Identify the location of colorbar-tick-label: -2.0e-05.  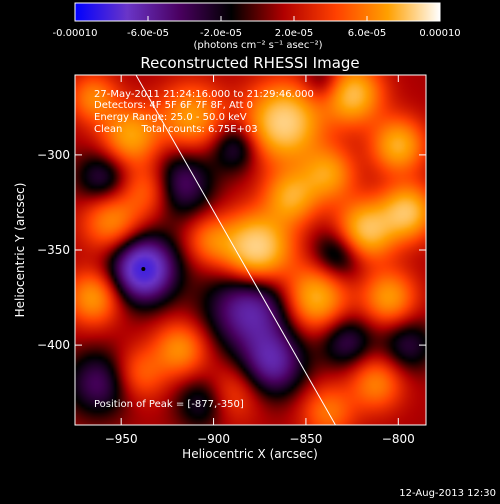
(221, 33).